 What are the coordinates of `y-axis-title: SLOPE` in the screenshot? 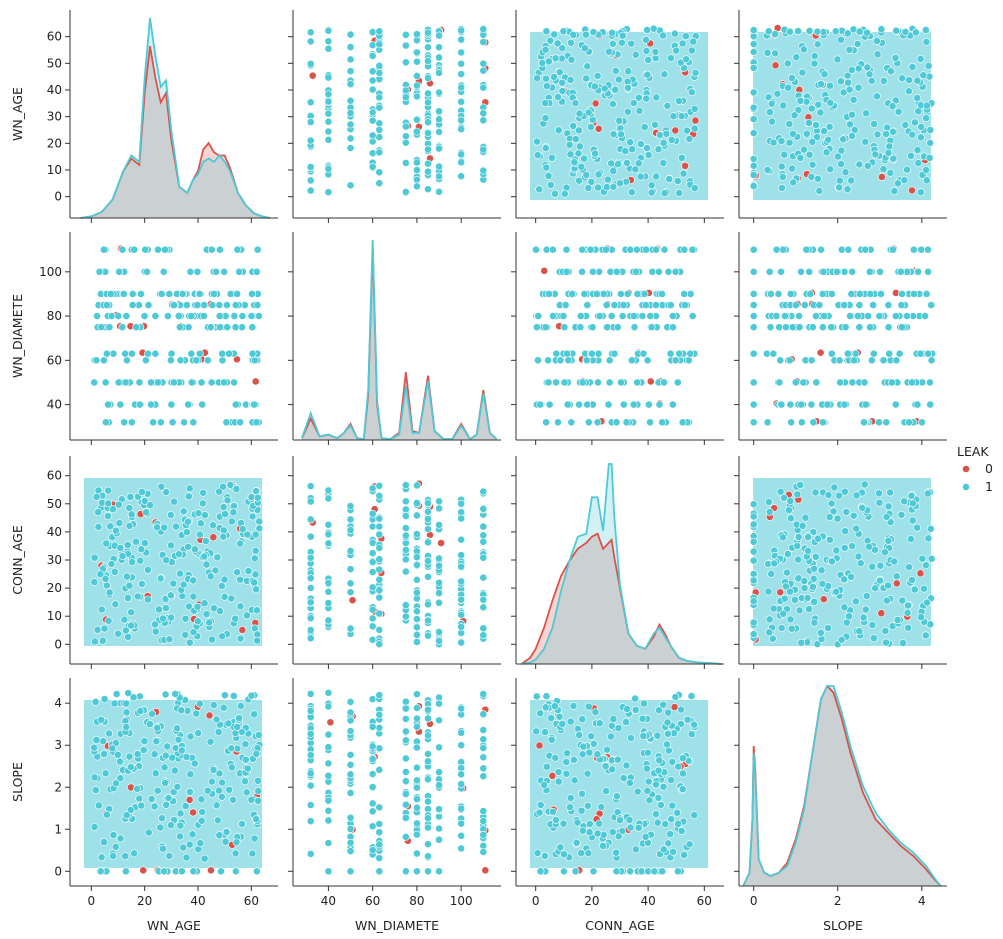 It's located at (17, 782).